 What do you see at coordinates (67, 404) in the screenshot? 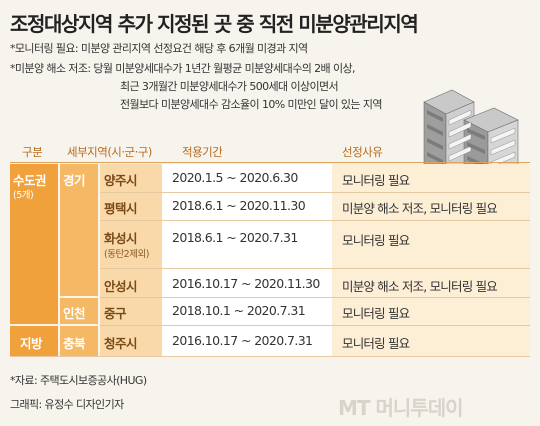
I see `graphic-credit: 그래픽: 유정수 디자인기자` at bounding box center [67, 404].